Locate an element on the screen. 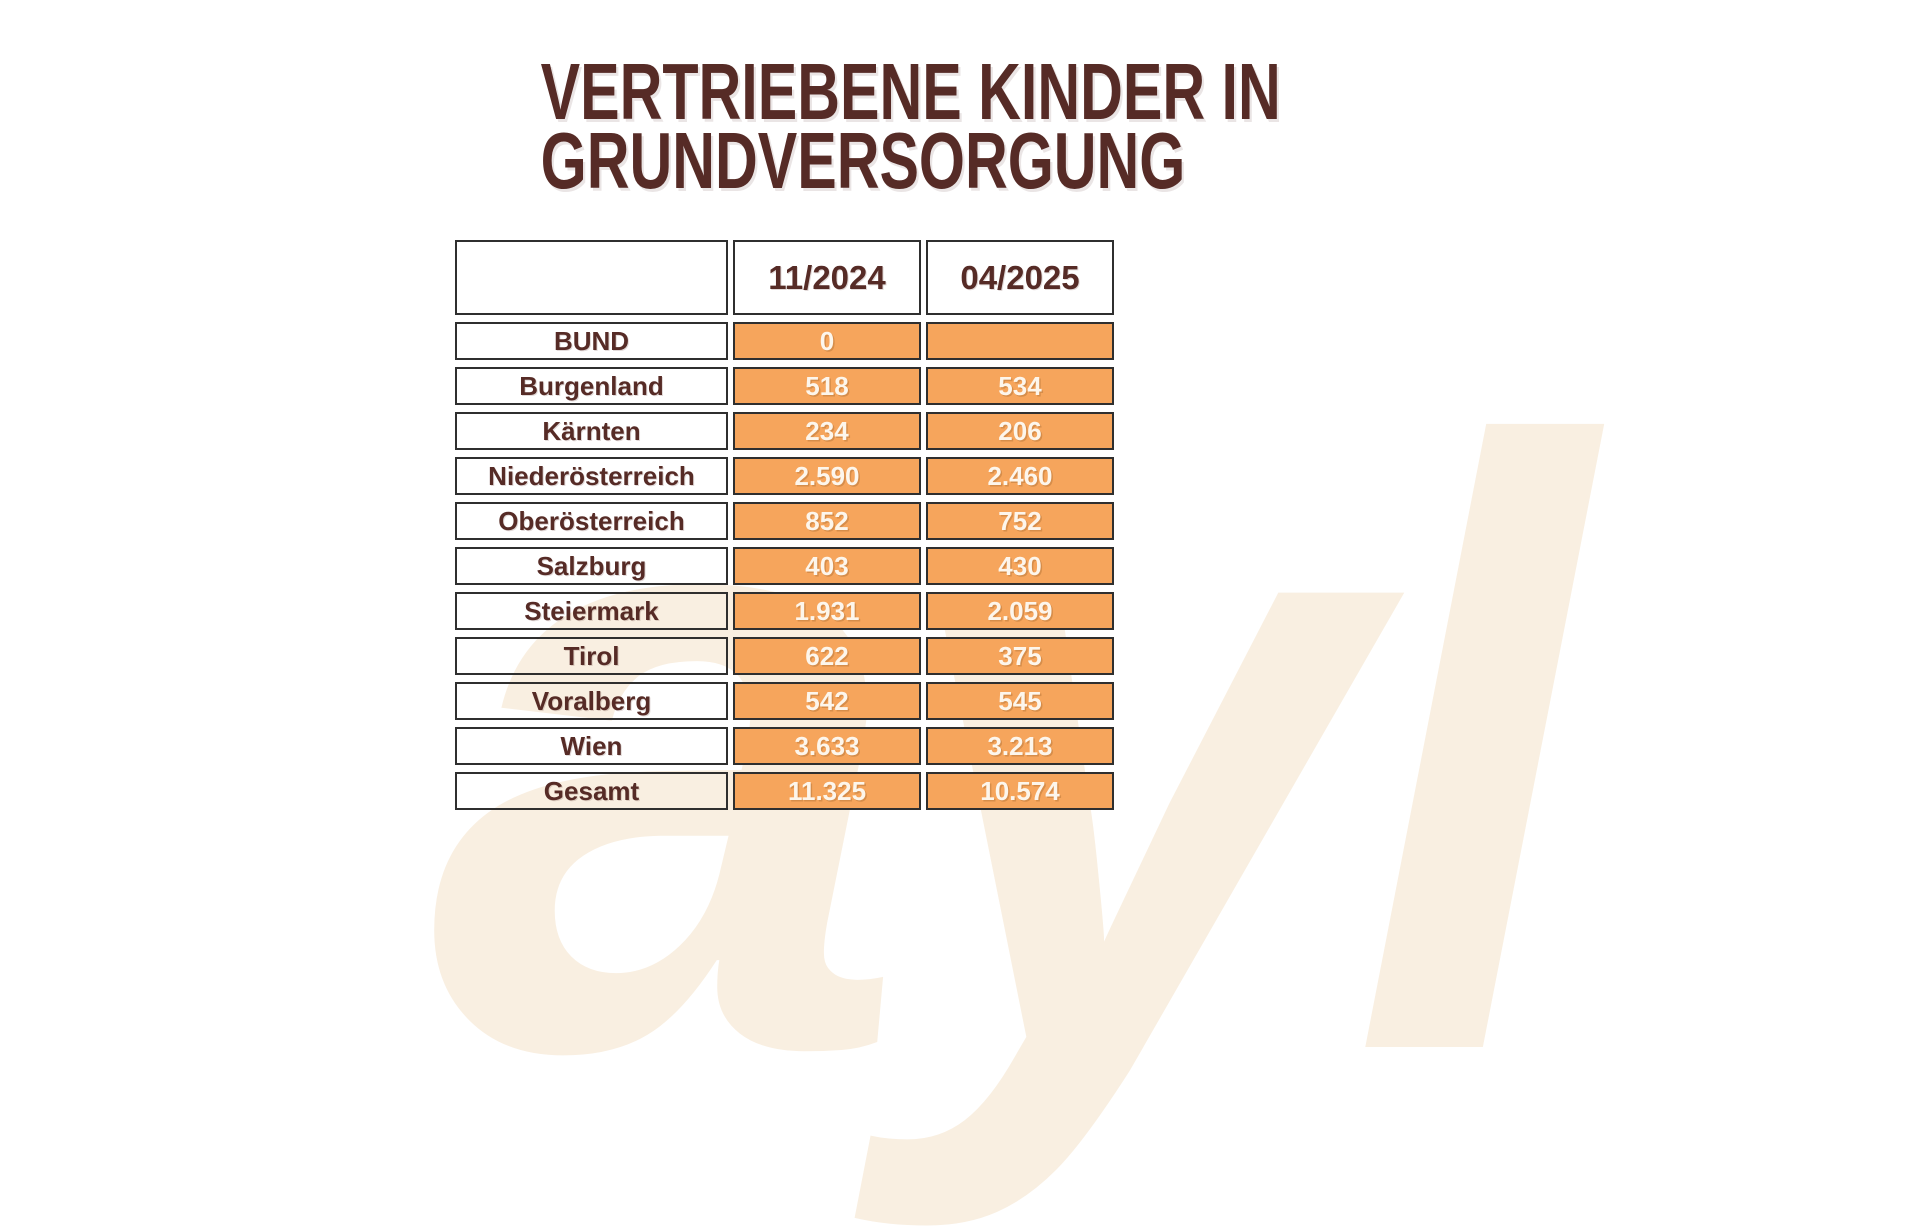 The image size is (1920, 1230). value-04-2025: 206 is located at coordinates (1020, 431).